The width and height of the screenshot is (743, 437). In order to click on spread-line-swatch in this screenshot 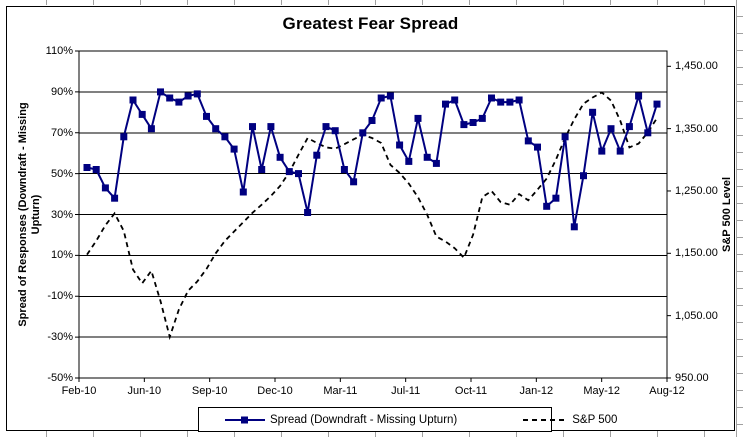, I will do `click(245, 419)`.